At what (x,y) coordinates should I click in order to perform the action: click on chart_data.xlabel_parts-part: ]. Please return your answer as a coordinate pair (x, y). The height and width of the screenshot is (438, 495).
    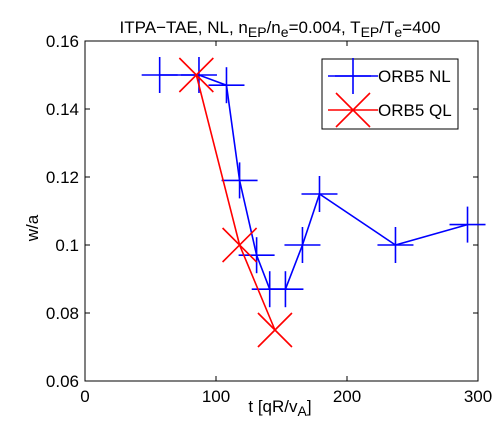
    Looking at the image, I should click on (309, 406).